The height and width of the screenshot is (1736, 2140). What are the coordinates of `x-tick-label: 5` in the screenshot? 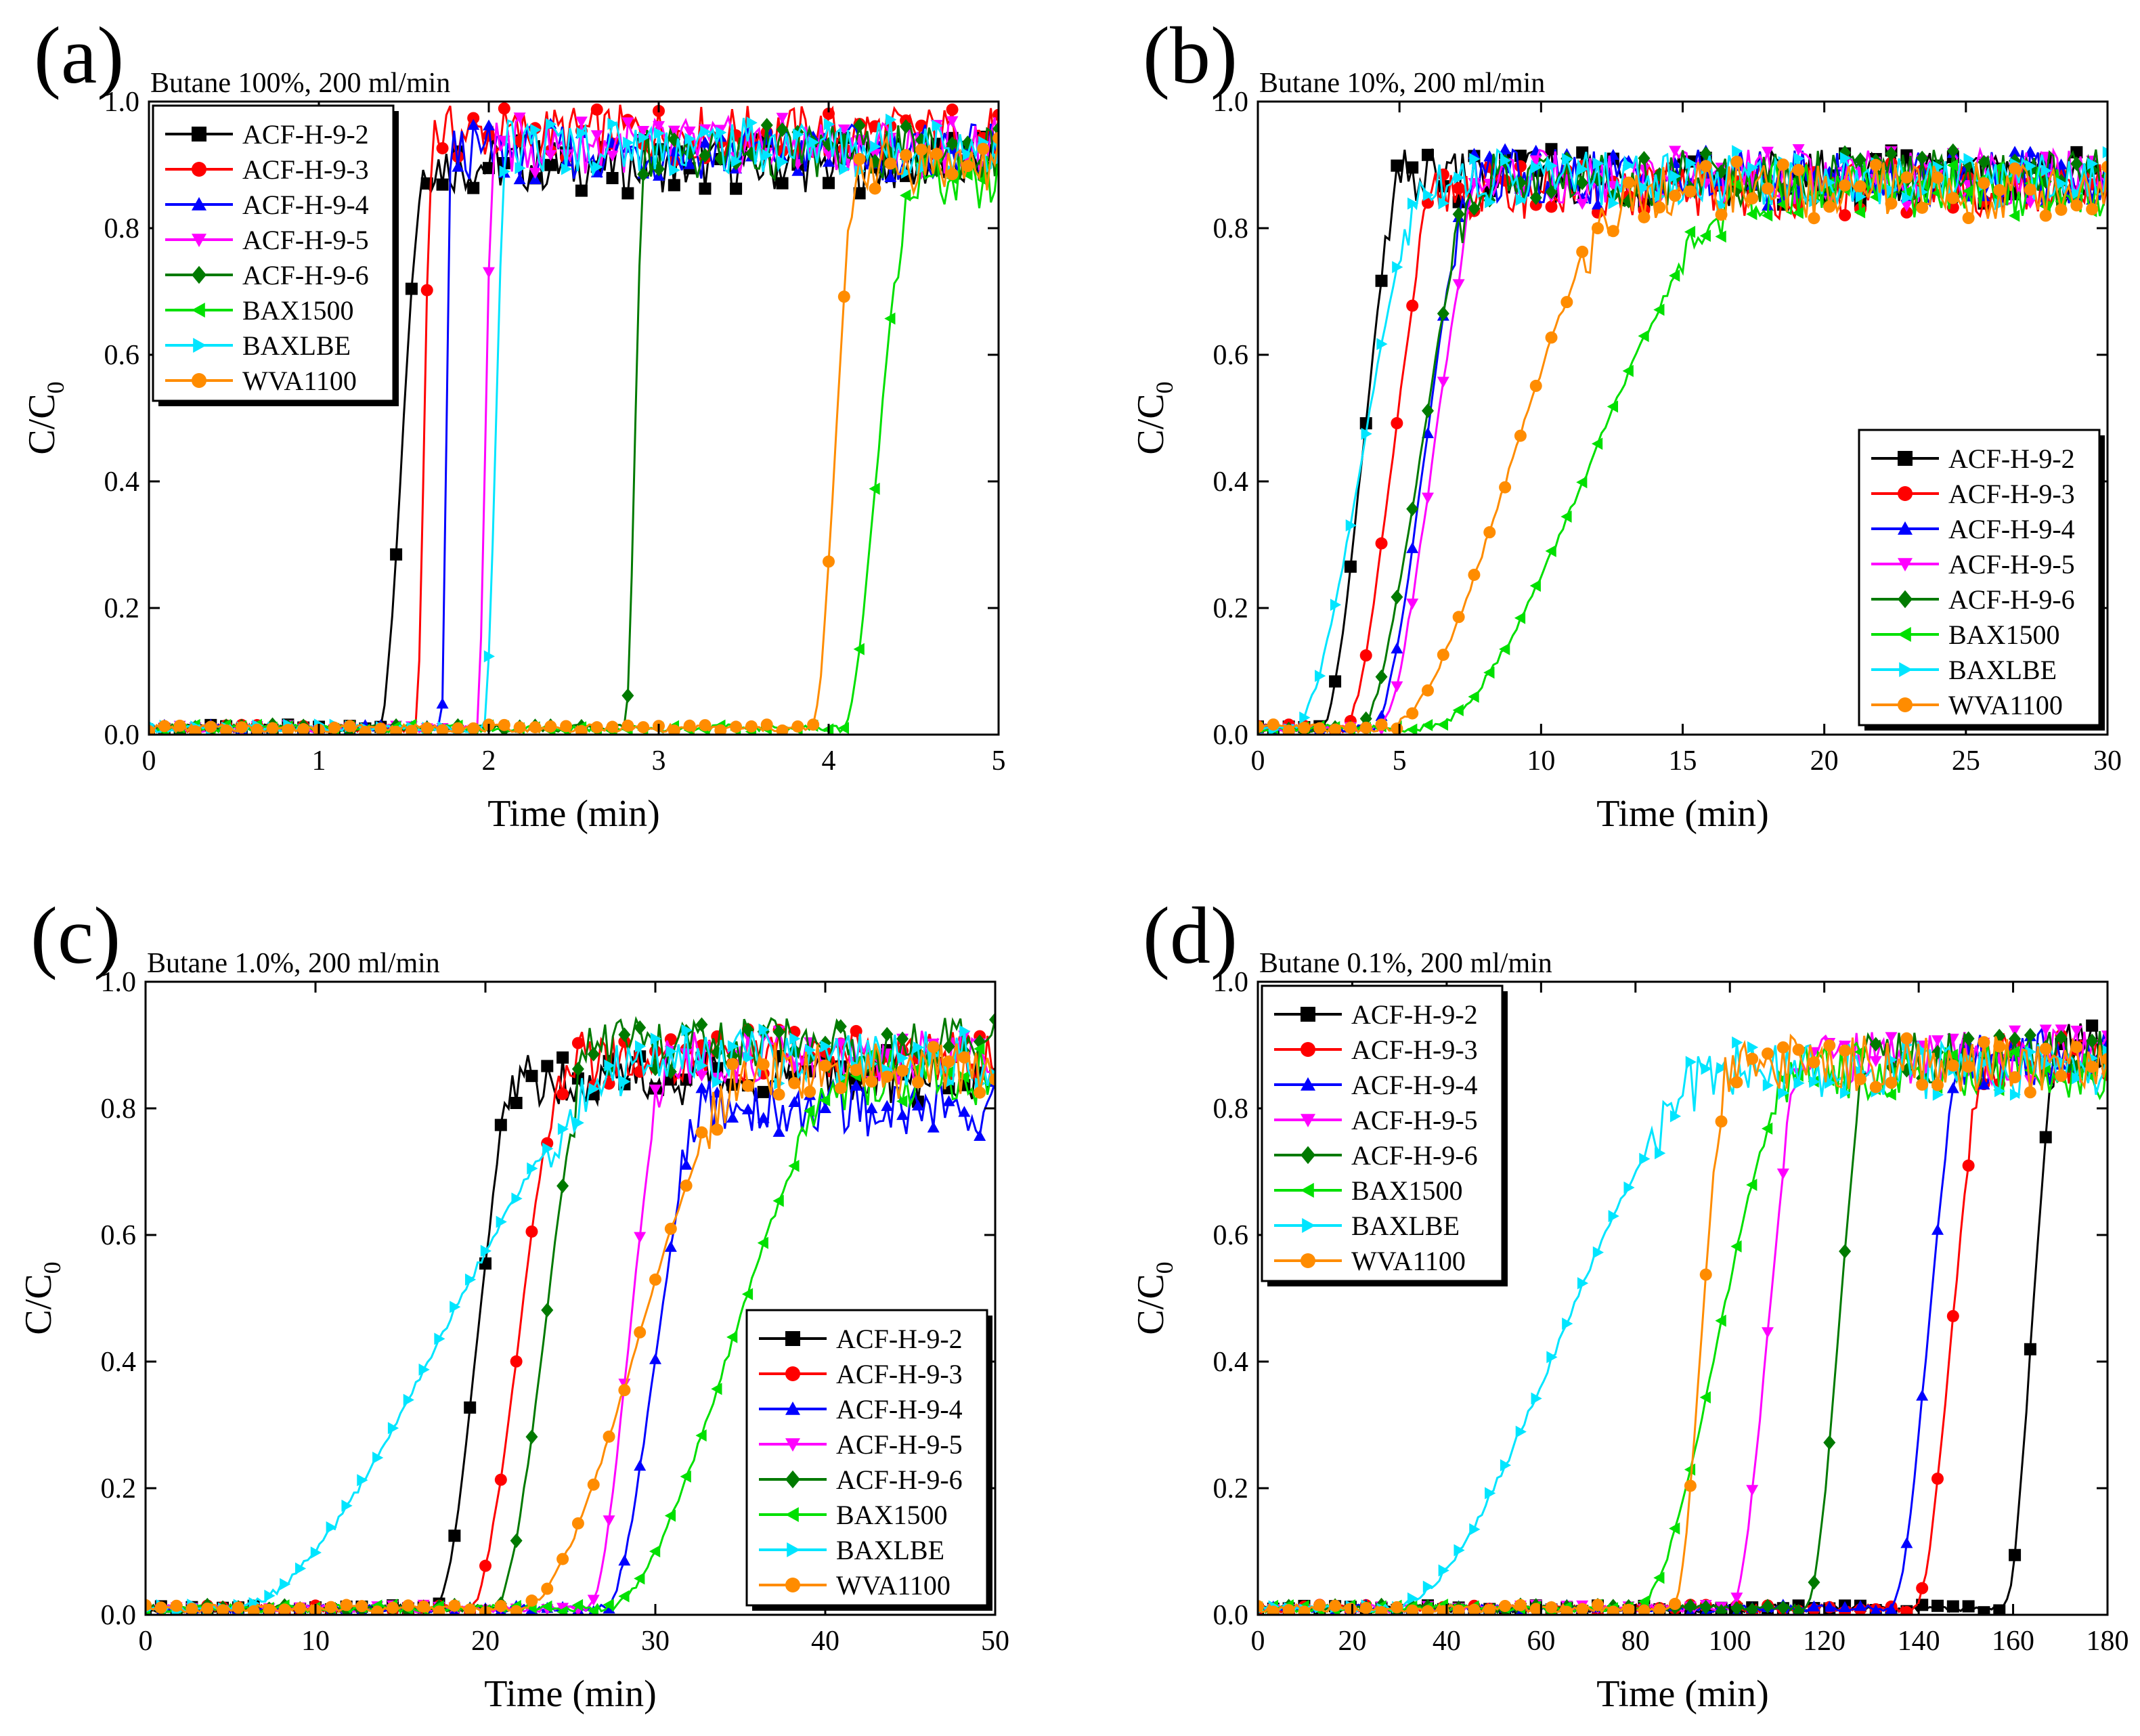 It's located at (999, 761).